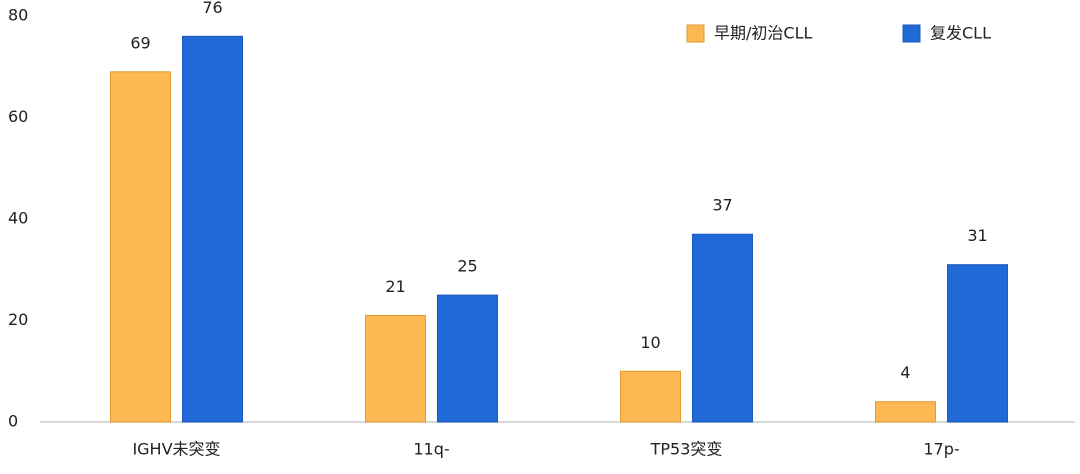 This screenshot has width=1080, height=474. I want to click on x-tick-label: 17p-, so click(941, 449).